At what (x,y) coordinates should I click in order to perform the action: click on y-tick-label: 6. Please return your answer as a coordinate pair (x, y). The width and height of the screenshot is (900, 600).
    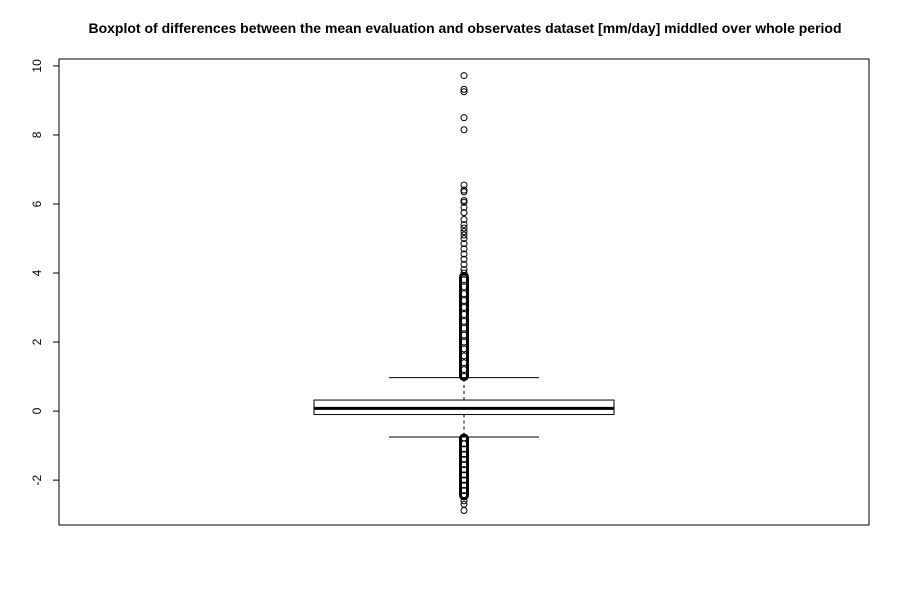
    Looking at the image, I should click on (37, 203).